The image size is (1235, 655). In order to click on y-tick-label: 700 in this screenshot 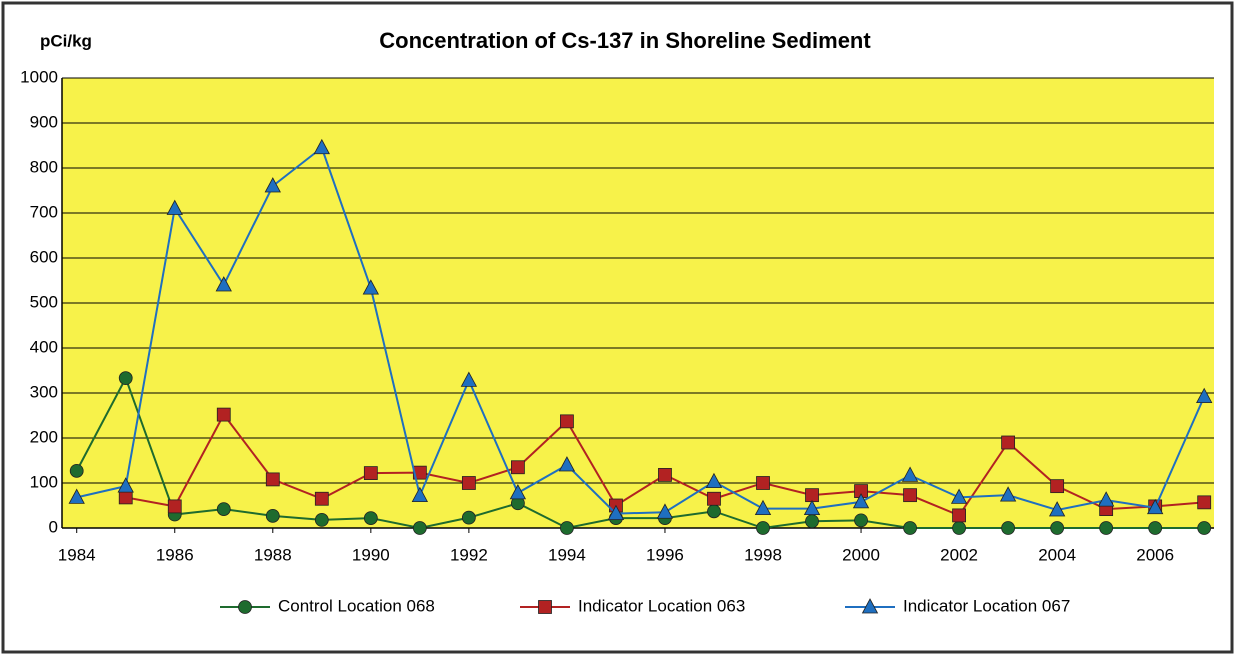, I will do `click(44, 211)`.